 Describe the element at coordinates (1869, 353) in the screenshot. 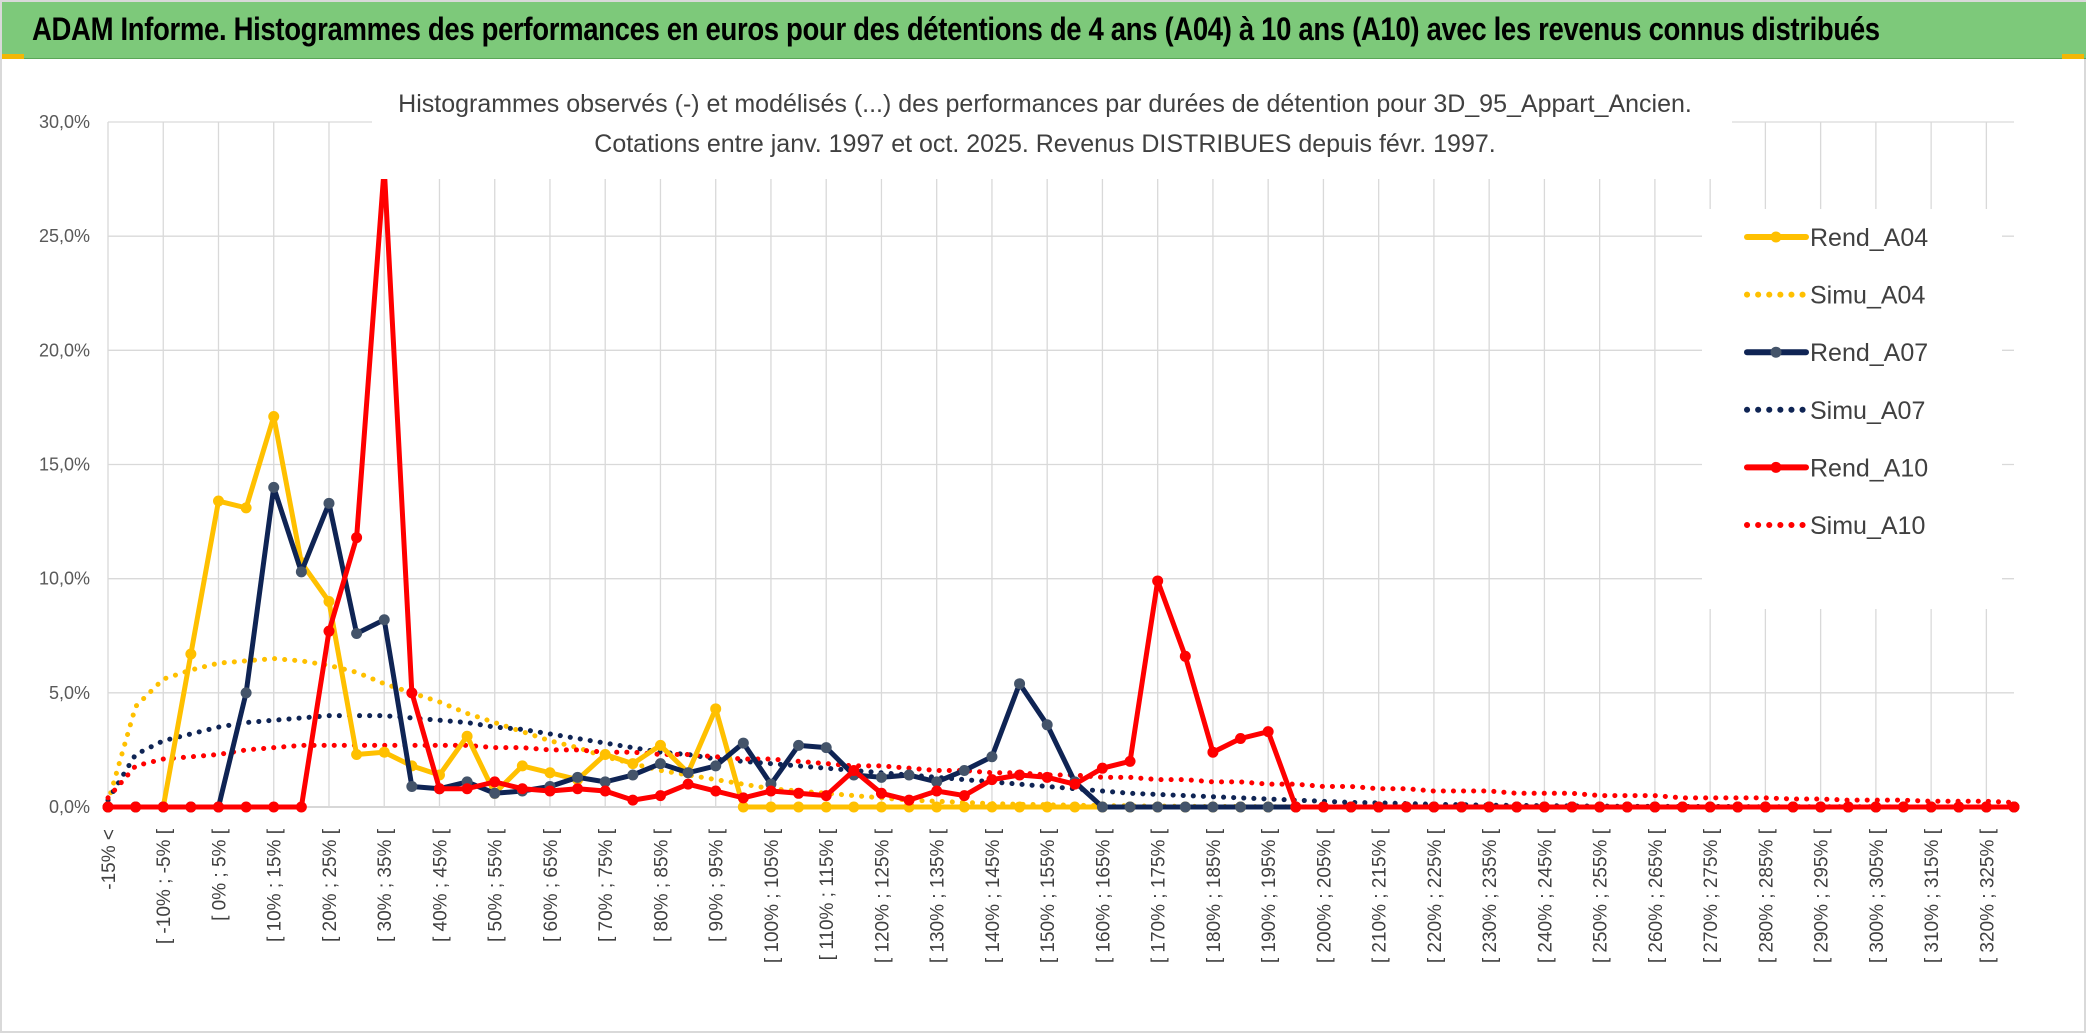

I see `legend-label-Rend_A07: Rend_A07` at that location.